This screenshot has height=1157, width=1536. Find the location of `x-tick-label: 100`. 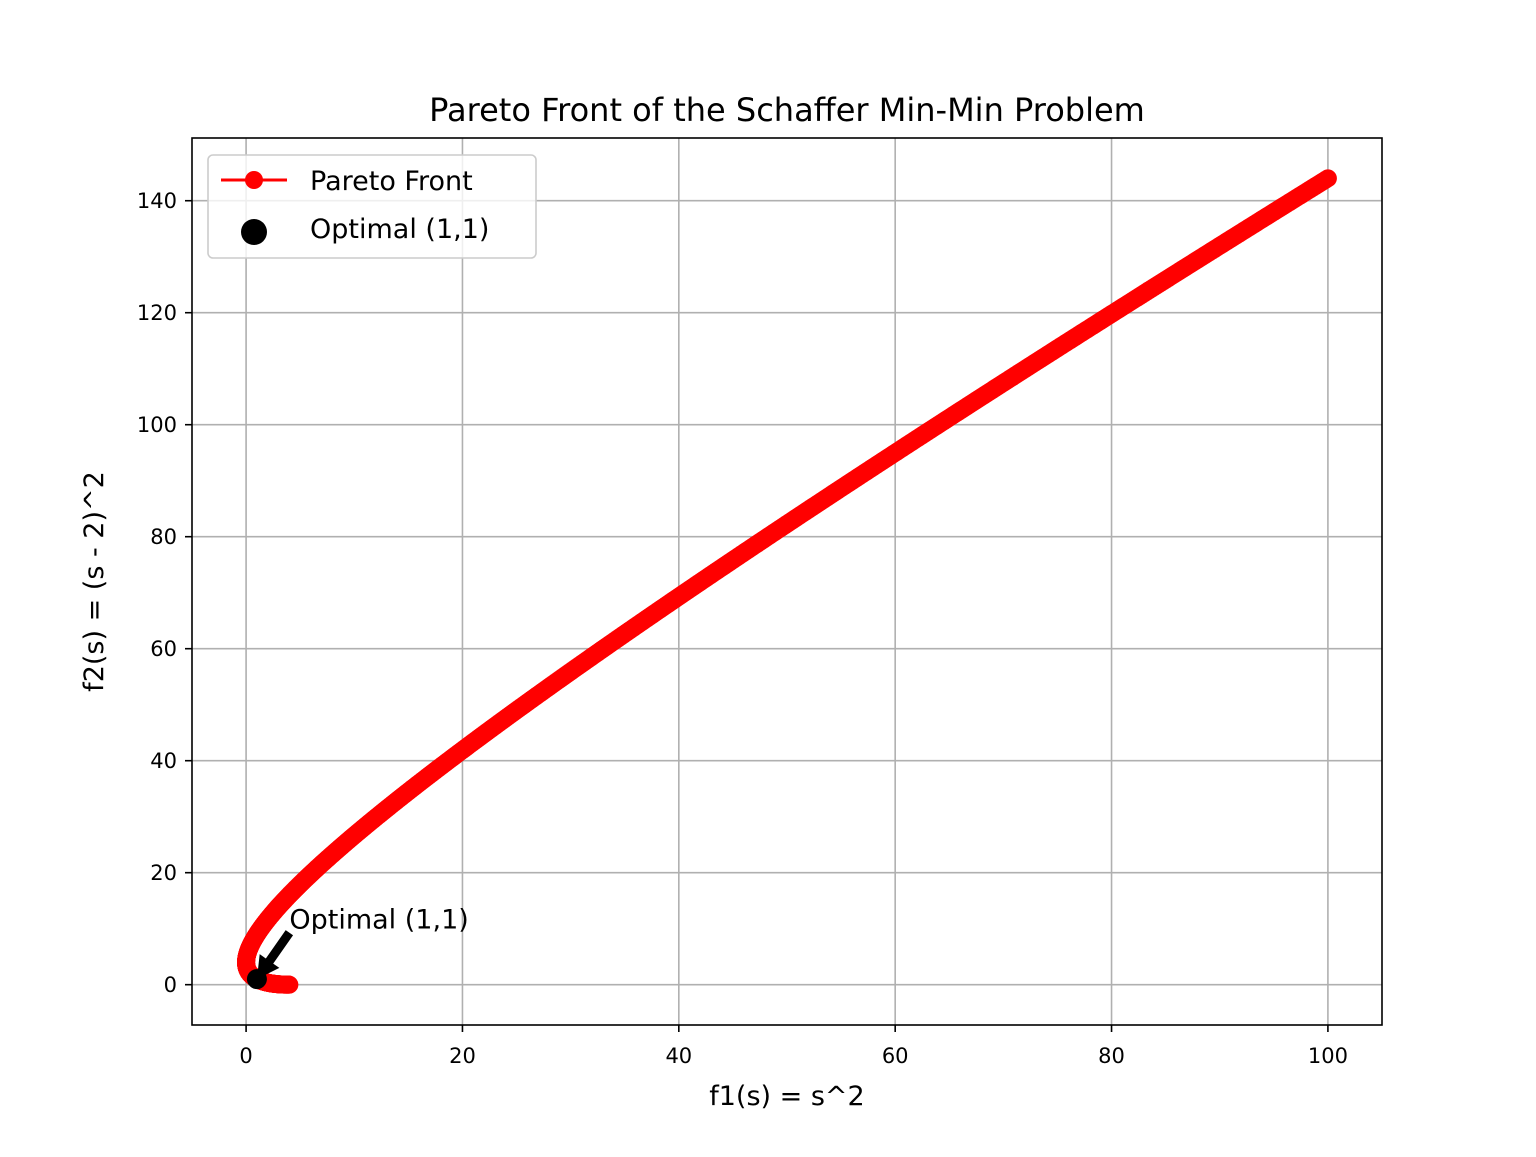

x-tick-label: 100 is located at coordinates (1328, 1056).